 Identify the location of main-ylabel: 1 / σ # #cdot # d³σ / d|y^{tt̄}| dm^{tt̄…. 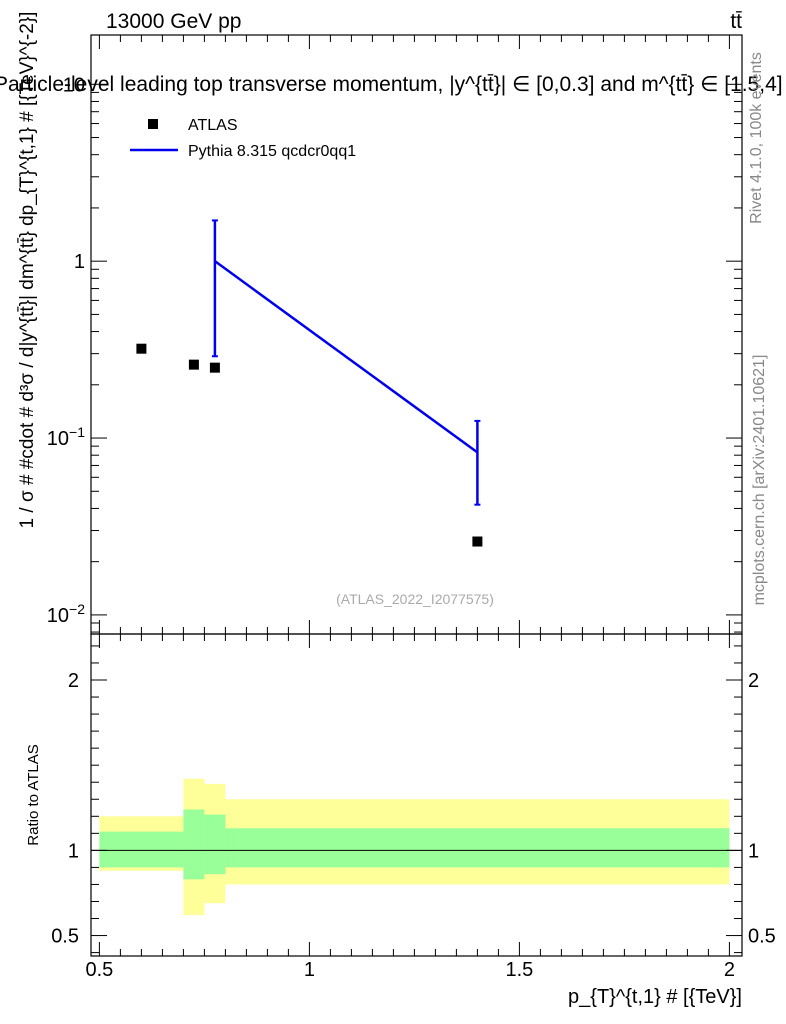
(27, 270).